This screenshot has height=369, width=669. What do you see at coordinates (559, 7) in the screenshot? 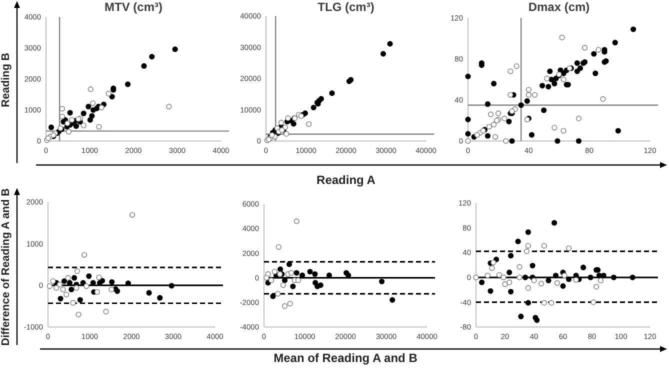
I see `chart-title: Dmax (cm)` at bounding box center [559, 7].